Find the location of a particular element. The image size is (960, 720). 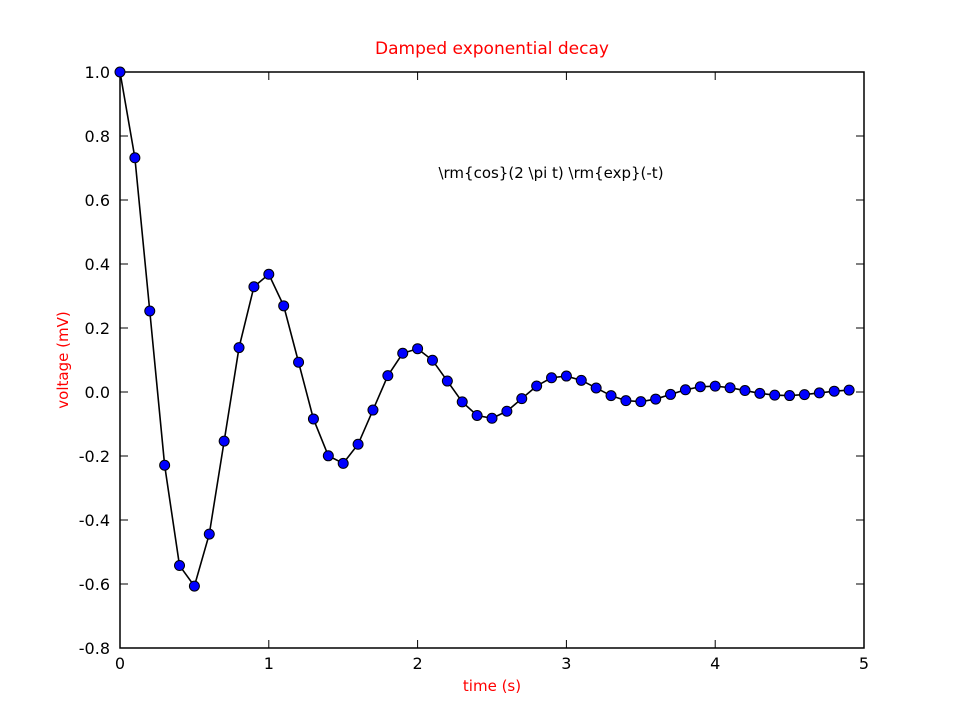

equation-annotation: \rm{cos}(2 \pi t) \rm{exp}(-t) is located at coordinates (550, 173).